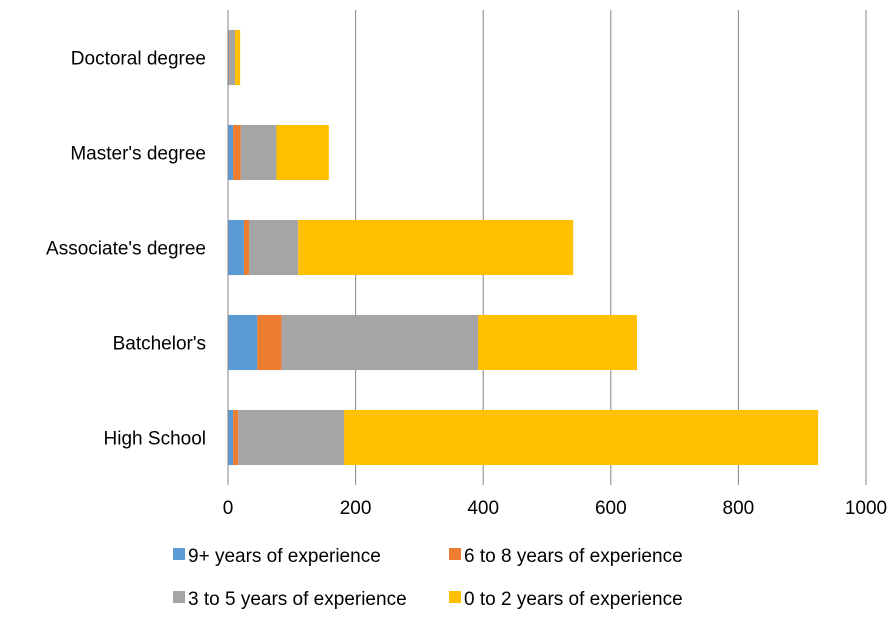  What do you see at coordinates (138, 154) in the screenshot?
I see `category-label: Master's degree` at bounding box center [138, 154].